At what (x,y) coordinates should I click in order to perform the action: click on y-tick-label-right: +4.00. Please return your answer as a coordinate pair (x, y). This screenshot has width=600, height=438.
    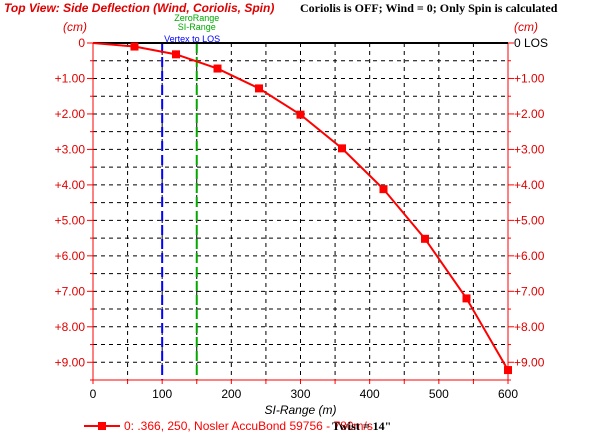
    Looking at the image, I should click on (529, 185).